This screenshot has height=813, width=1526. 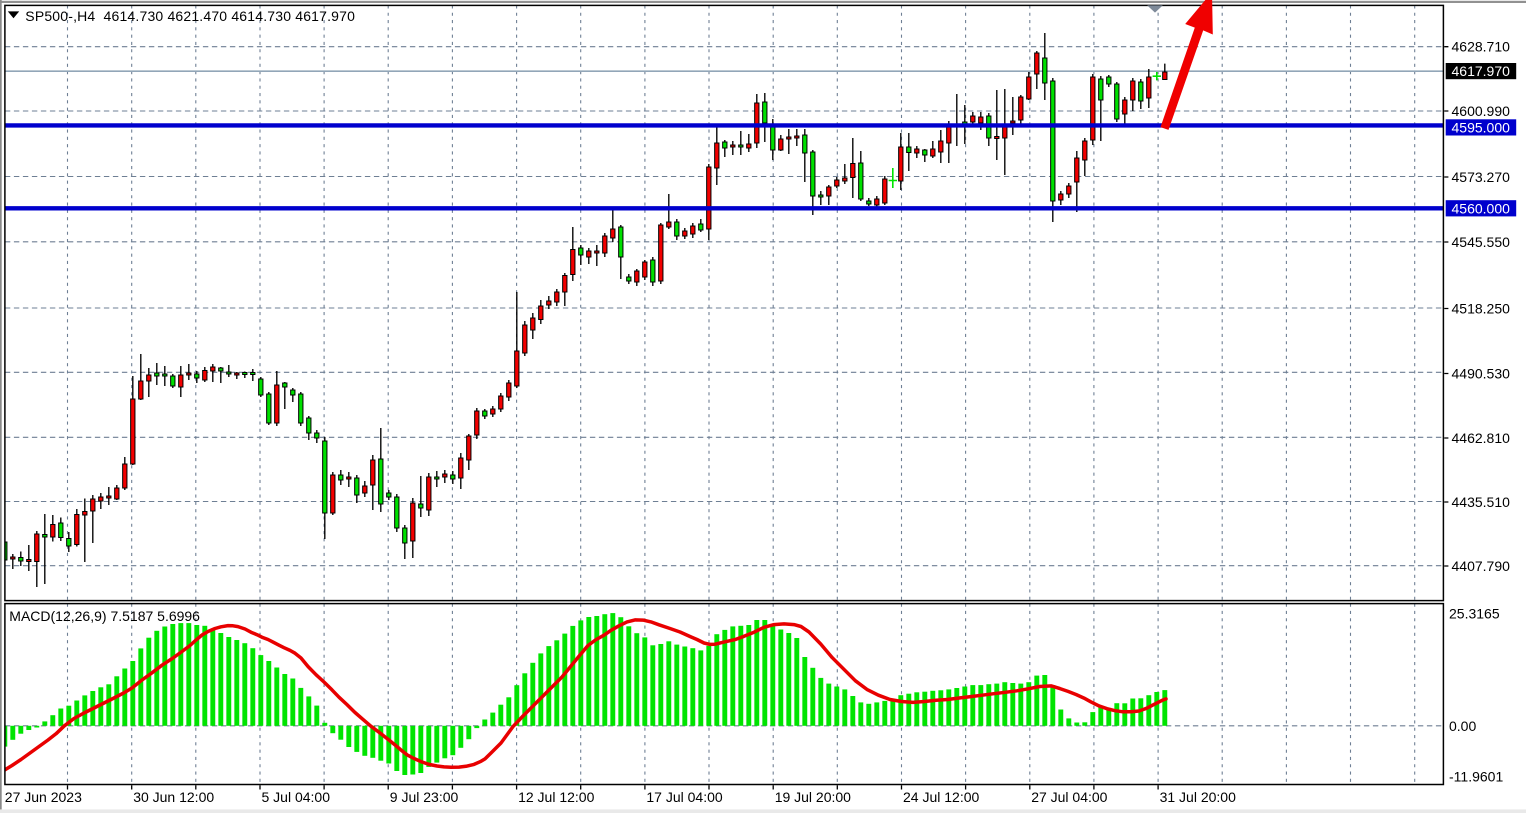 I want to click on svg-text: 4407.790, so click(x=1481, y=566).